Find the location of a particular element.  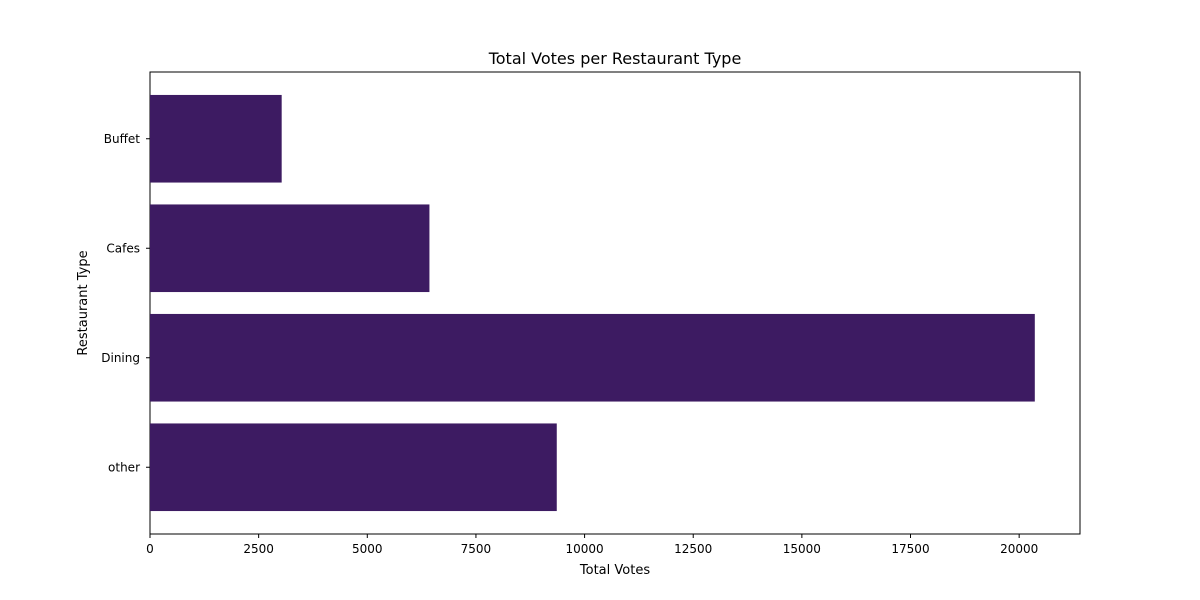

bar-dining is located at coordinates (592, 357).